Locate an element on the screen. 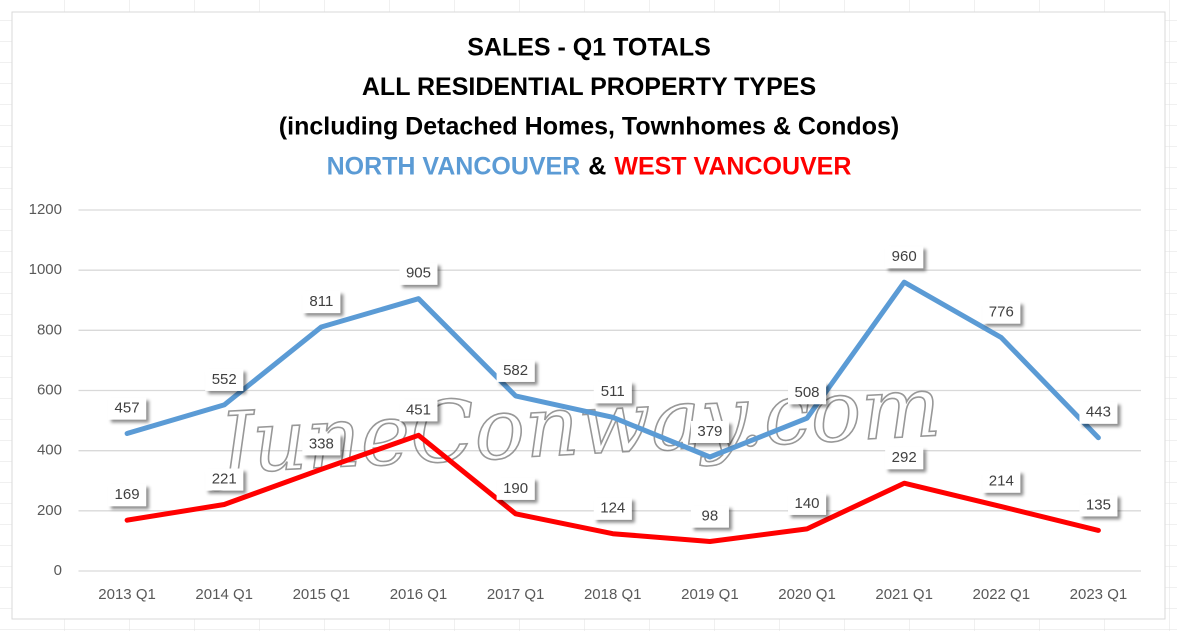 The height and width of the screenshot is (631, 1177). chart-subtitle: NORTH VANCOUVER & WEST VANCOUVER is located at coordinates (589, 166).